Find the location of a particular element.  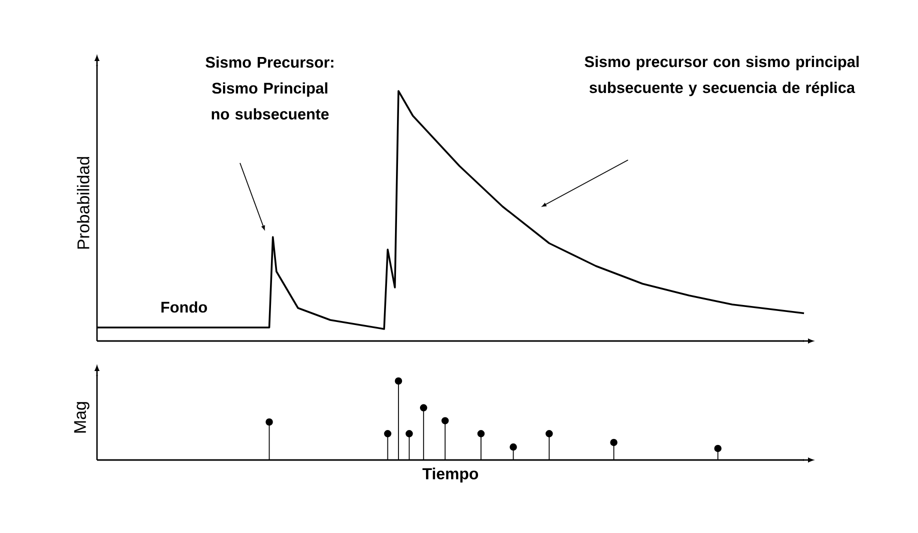

x-axis-title: Tiempo is located at coordinates (450, 475).